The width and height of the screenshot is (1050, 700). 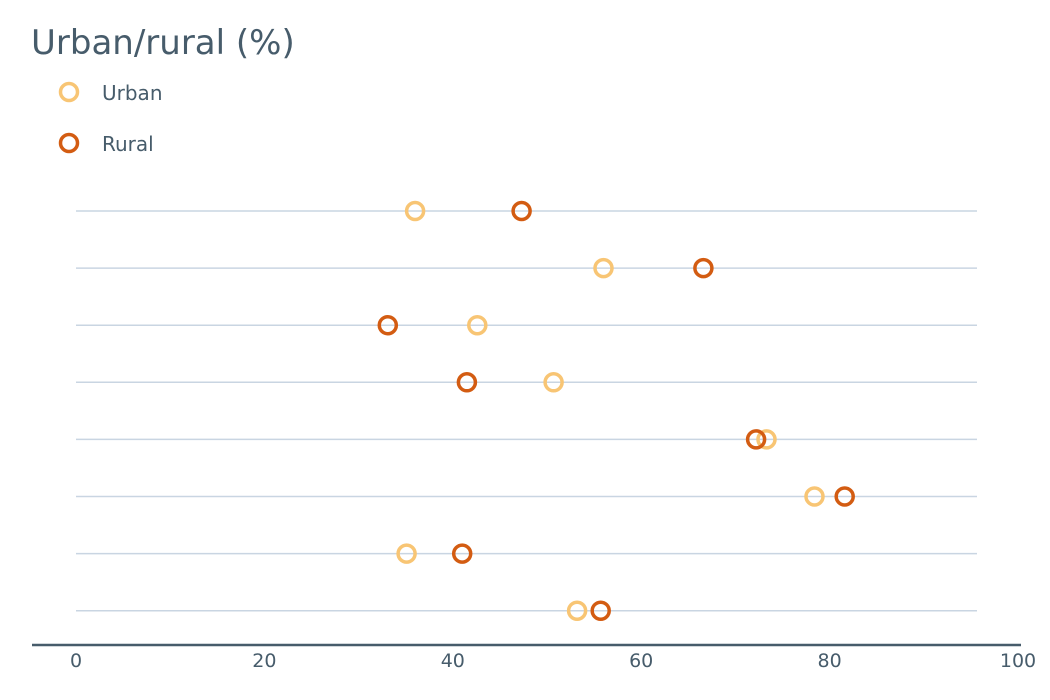 What do you see at coordinates (69, 92) in the screenshot?
I see `legend-marker-urban` at bounding box center [69, 92].